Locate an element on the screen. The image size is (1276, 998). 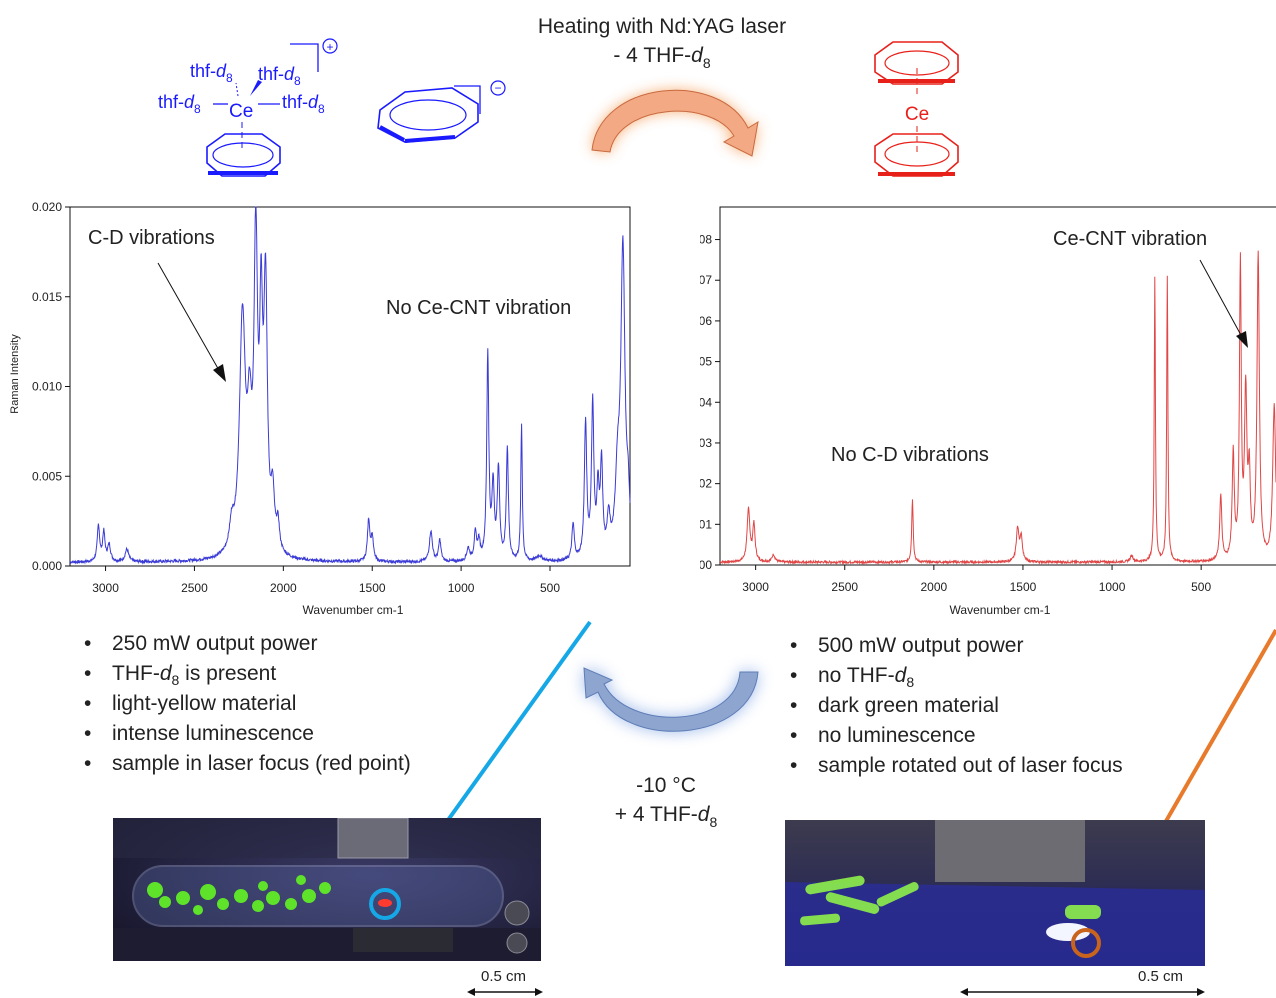
y-axis-label: Raman Intensity is located at coordinates (15, 374).